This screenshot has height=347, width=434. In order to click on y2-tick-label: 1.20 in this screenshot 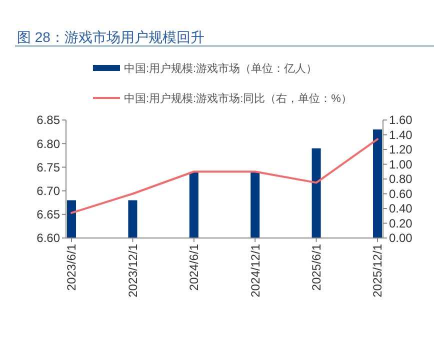, I will do `click(401, 149)`.